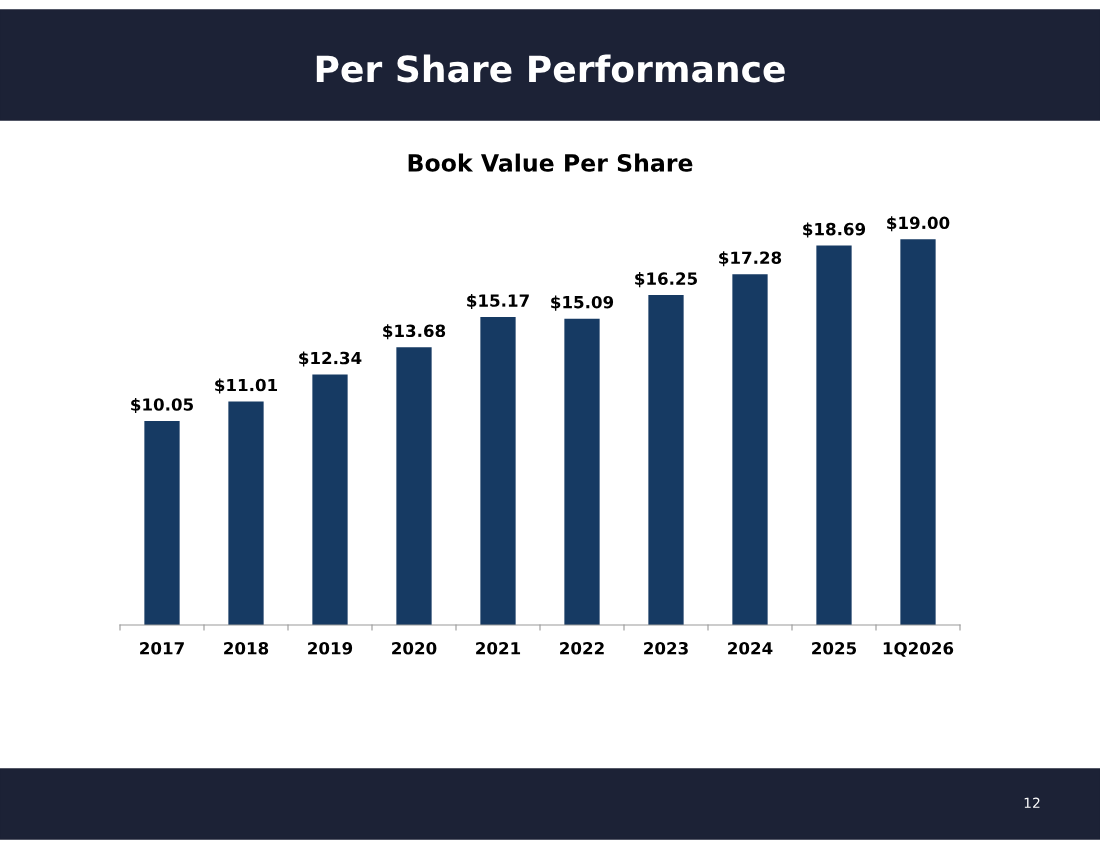  What do you see at coordinates (246, 386) in the screenshot?
I see `data-label: $11.01` at bounding box center [246, 386].